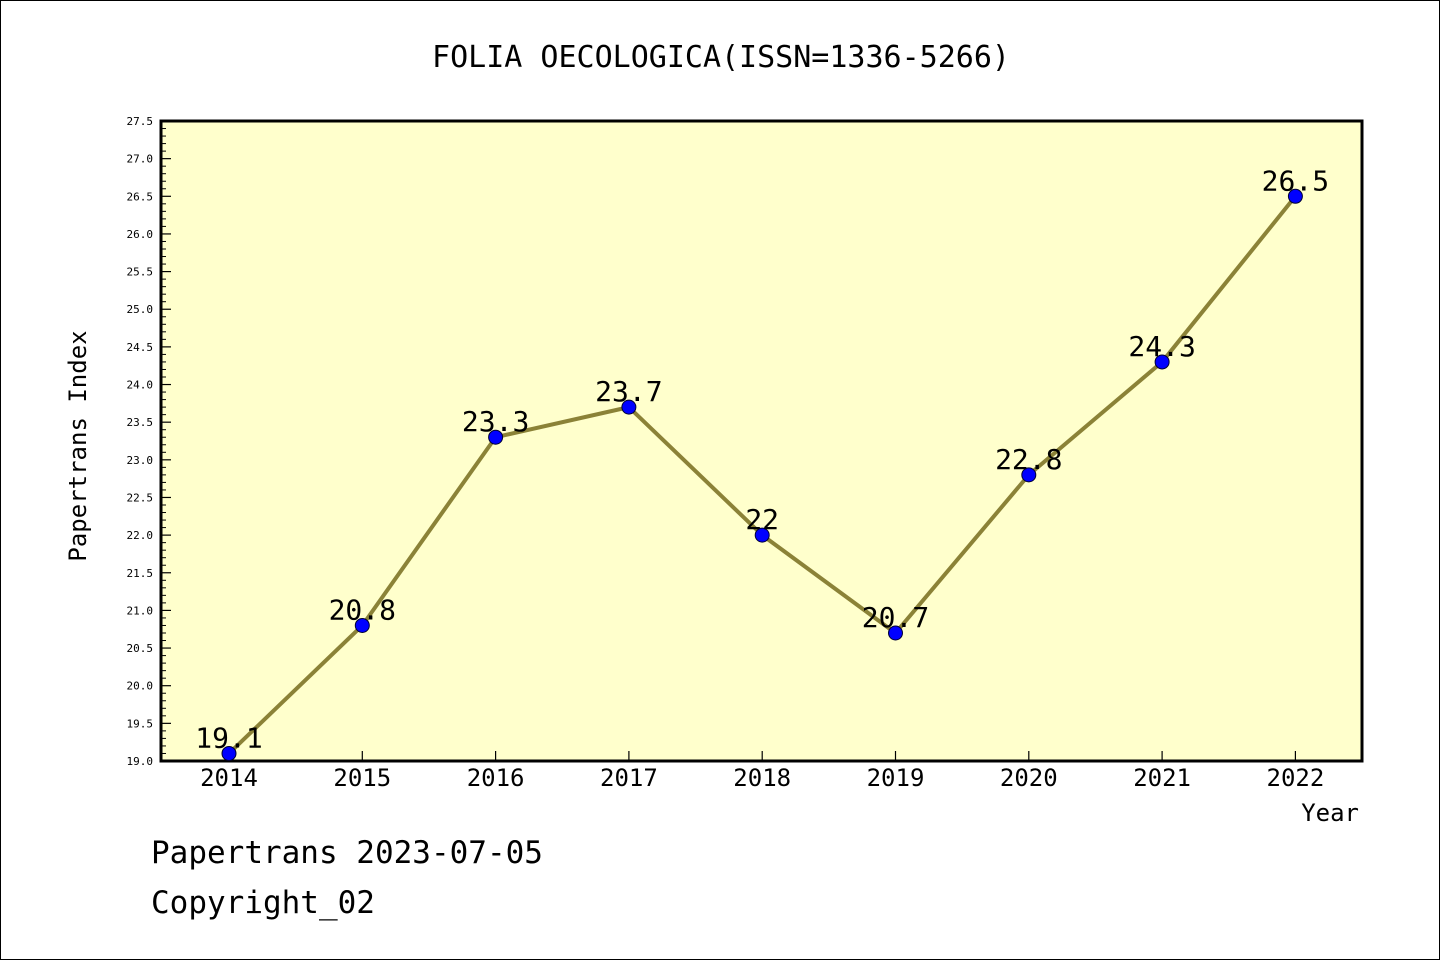 The width and height of the screenshot is (1440, 961). What do you see at coordinates (140, 686) in the screenshot?
I see `y-tick-label: 20.0` at bounding box center [140, 686].